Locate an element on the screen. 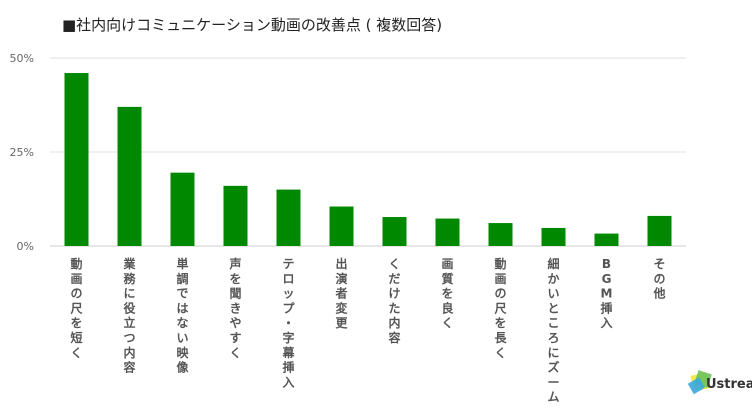 The height and width of the screenshot is (412, 752). x-tick-label: 動画の尺を短く is located at coordinates (76, 308).